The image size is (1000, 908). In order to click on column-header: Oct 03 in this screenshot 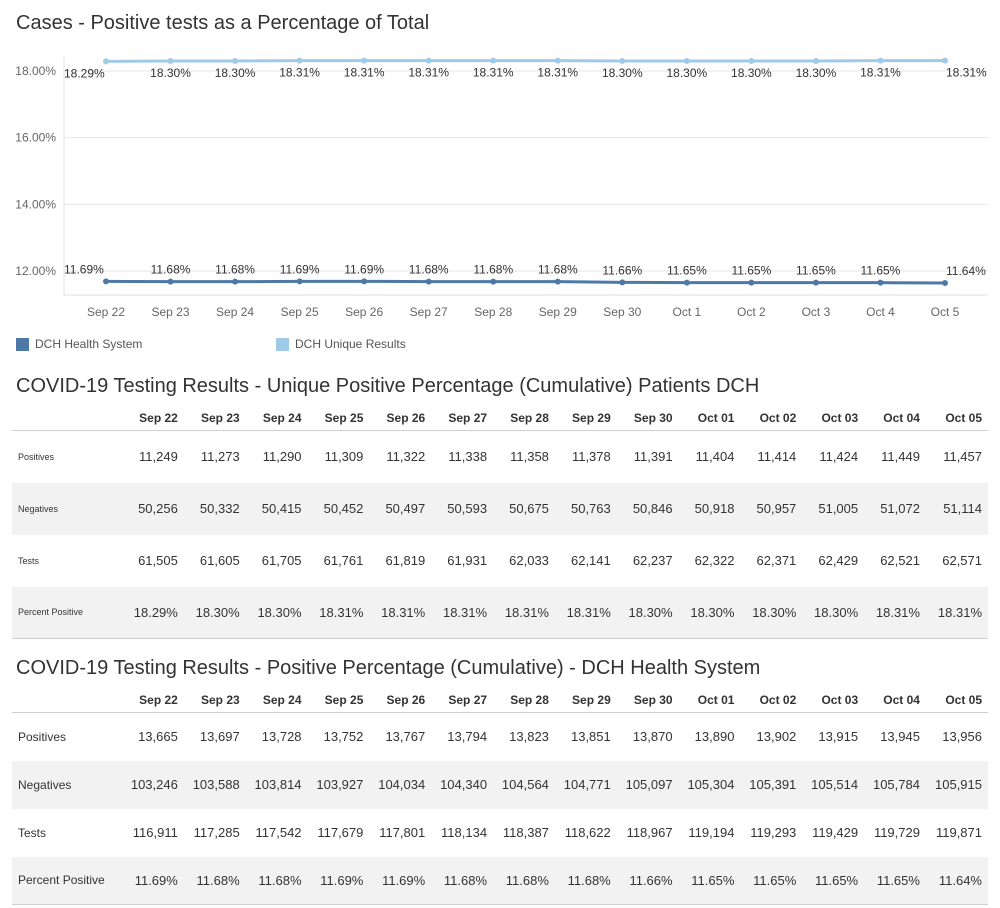, I will do `click(840, 700)`.